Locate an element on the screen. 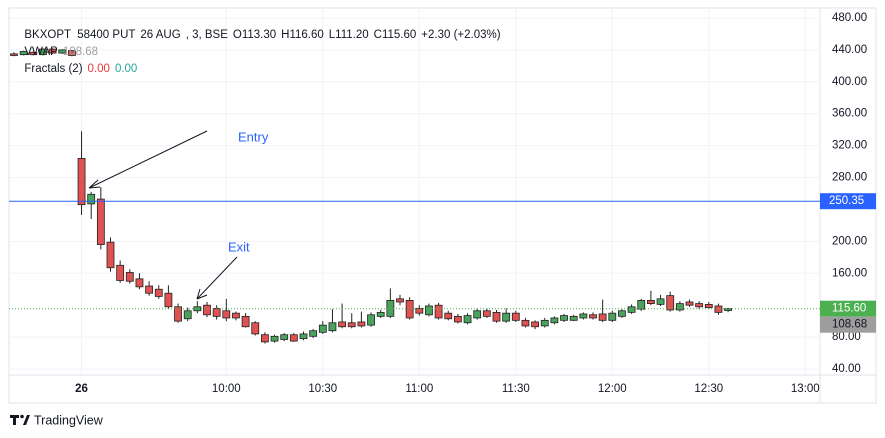  x-tick-label: 26 is located at coordinates (81, 389).